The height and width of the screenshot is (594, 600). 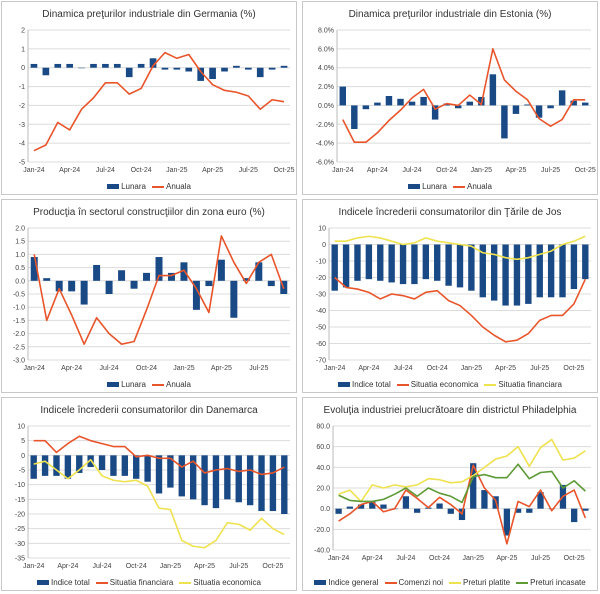 I want to click on legend-item: Situatia economica, so click(x=220, y=582).